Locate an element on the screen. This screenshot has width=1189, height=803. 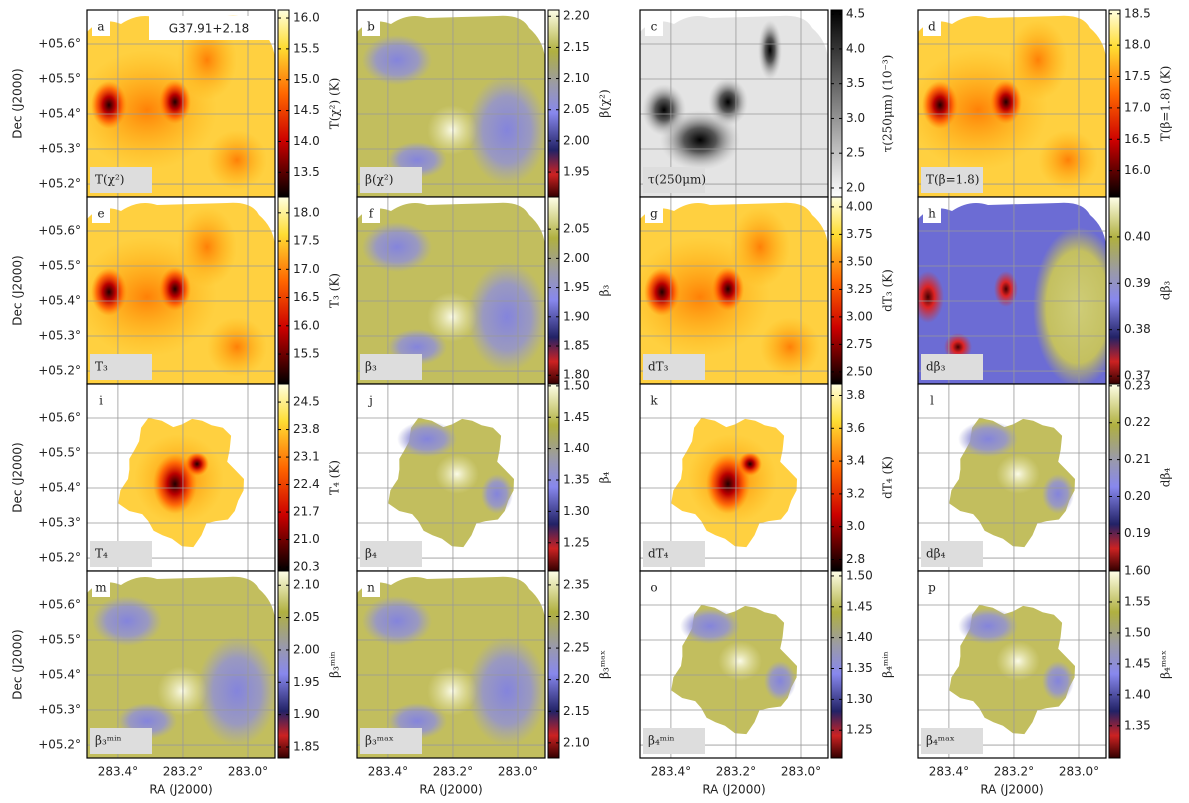
y-axis-title: Dec (J2000) is located at coordinates (18, 664).